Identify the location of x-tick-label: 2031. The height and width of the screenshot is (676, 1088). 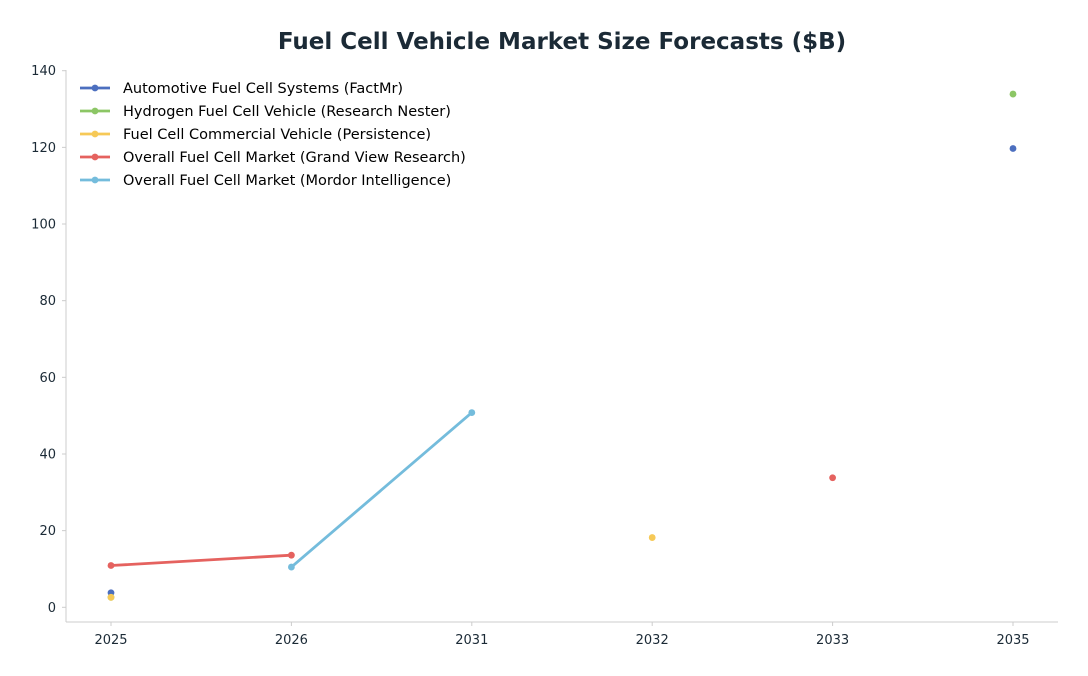
(471, 640).